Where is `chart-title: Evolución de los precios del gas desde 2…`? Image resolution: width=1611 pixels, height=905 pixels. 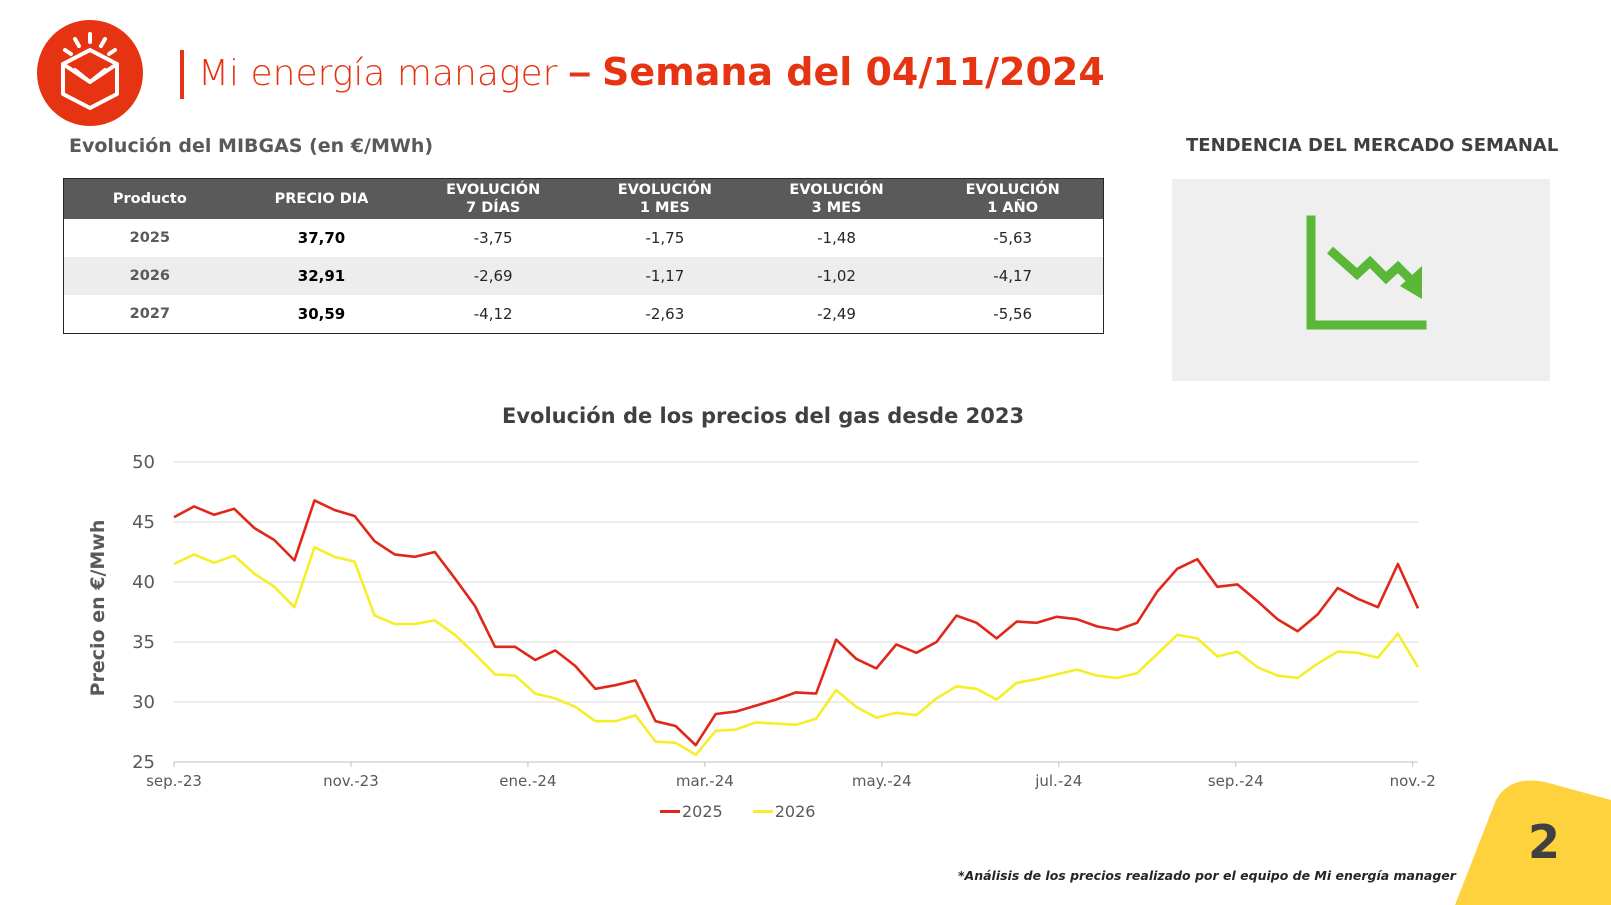
chart-title: Evolución de los precios del gas desde 2… is located at coordinates (763, 416).